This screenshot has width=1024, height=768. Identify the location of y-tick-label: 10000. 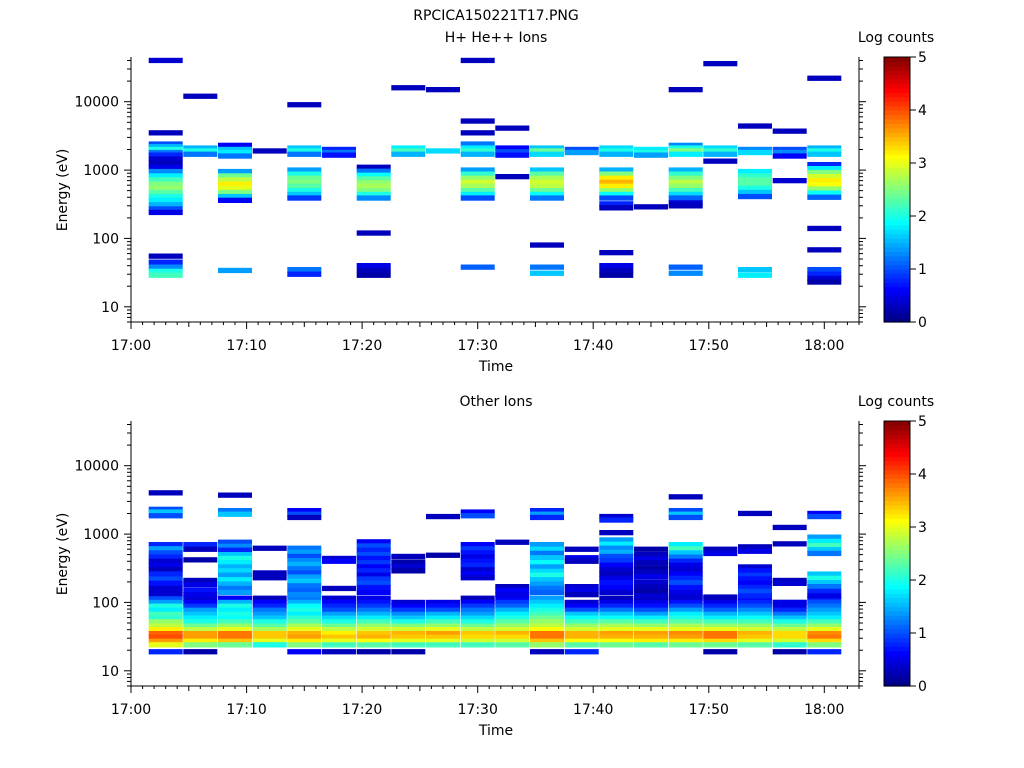
(96, 103).